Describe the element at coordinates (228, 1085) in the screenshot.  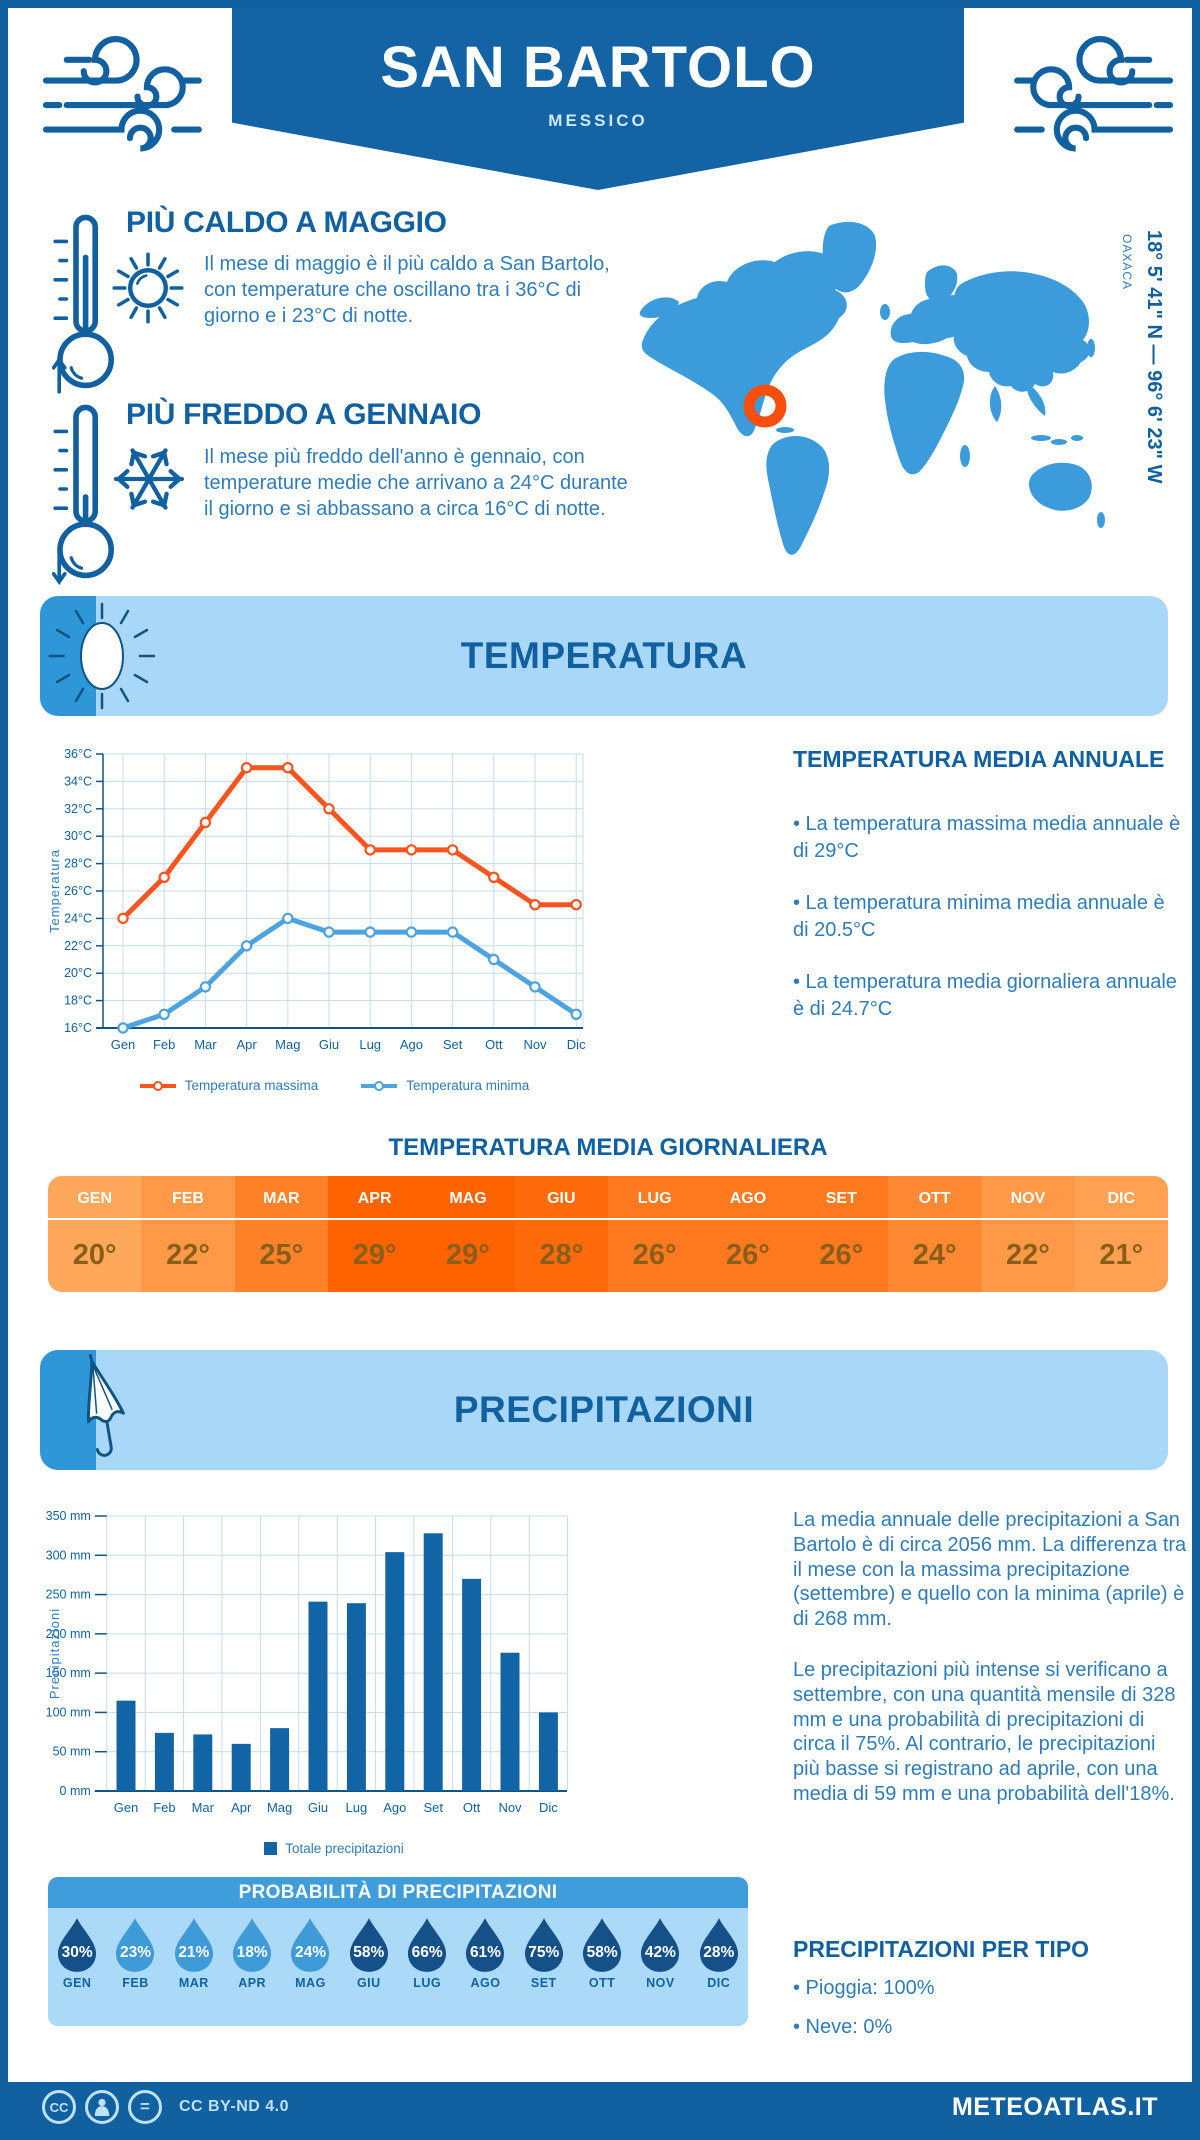
I see `legend-item: Temperatura massima` at that location.